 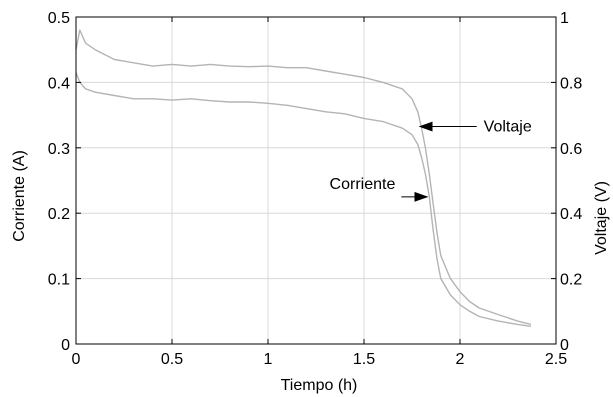 What do you see at coordinates (59, 18) in the screenshot?
I see `y-left-tick-label: 0.5` at bounding box center [59, 18].